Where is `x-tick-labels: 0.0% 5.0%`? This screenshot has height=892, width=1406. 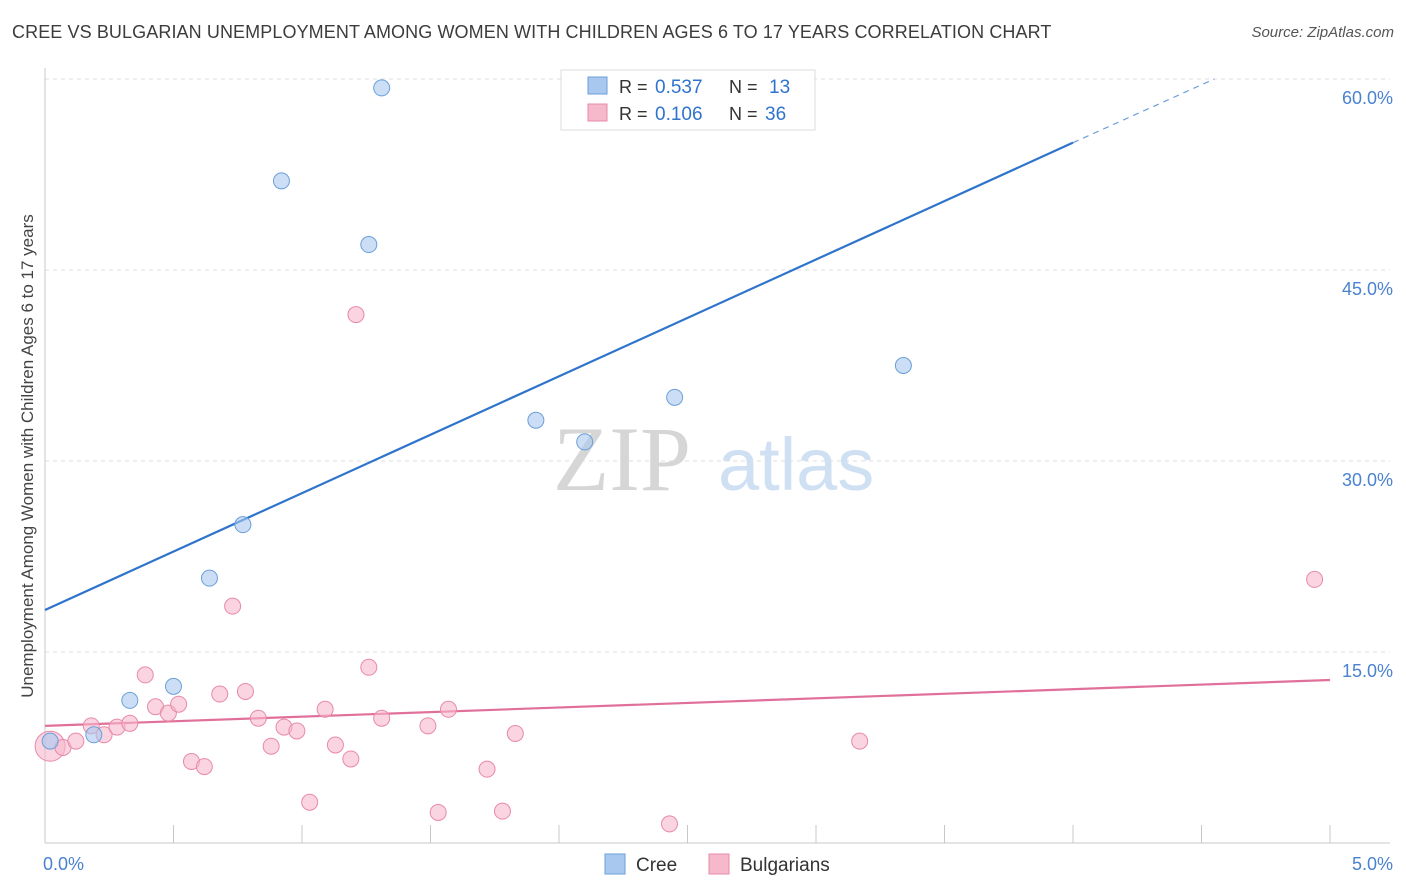 x-tick-labels: 0.0% 5.0% is located at coordinates (718, 864).